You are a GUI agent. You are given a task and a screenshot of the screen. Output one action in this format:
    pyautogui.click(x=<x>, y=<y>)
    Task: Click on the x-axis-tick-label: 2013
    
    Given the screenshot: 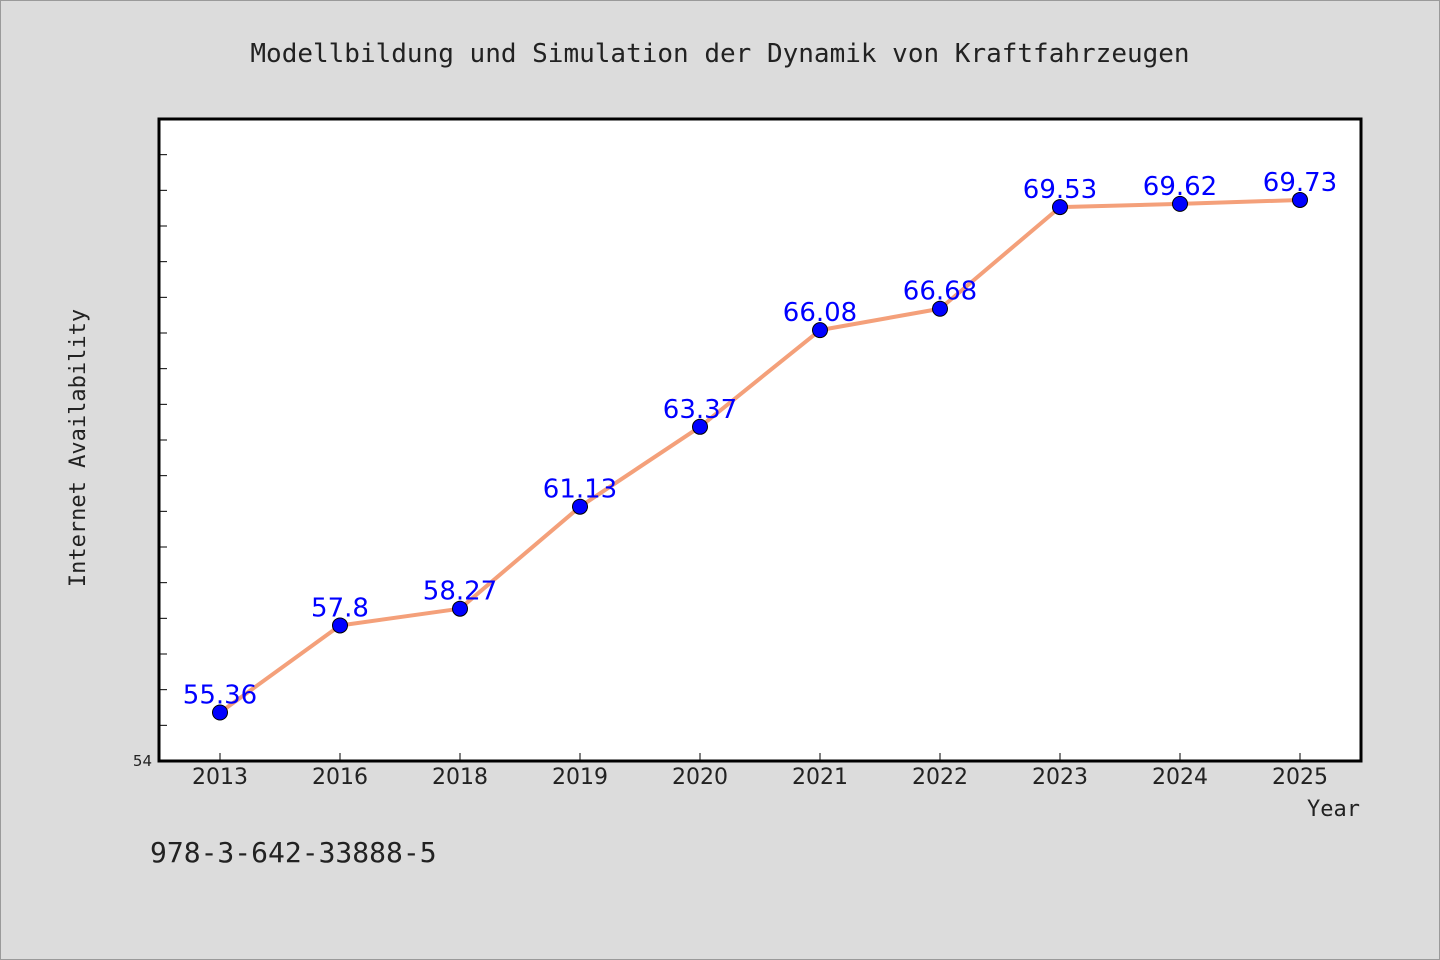 What is the action you would take?
    pyautogui.click(x=220, y=777)
    